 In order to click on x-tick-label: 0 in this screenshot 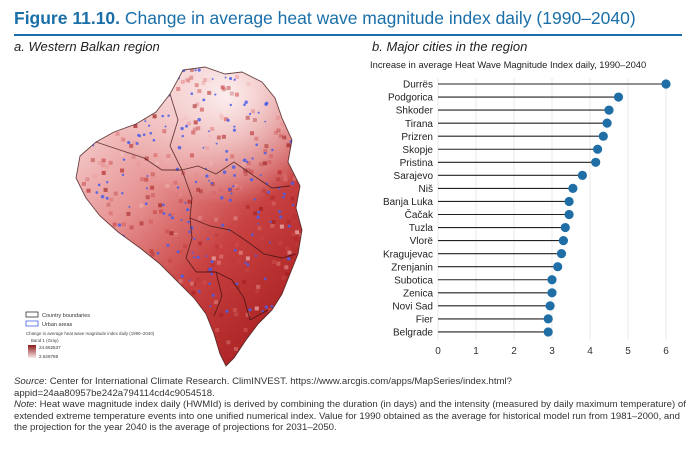, I will do `click(438, 351)`.